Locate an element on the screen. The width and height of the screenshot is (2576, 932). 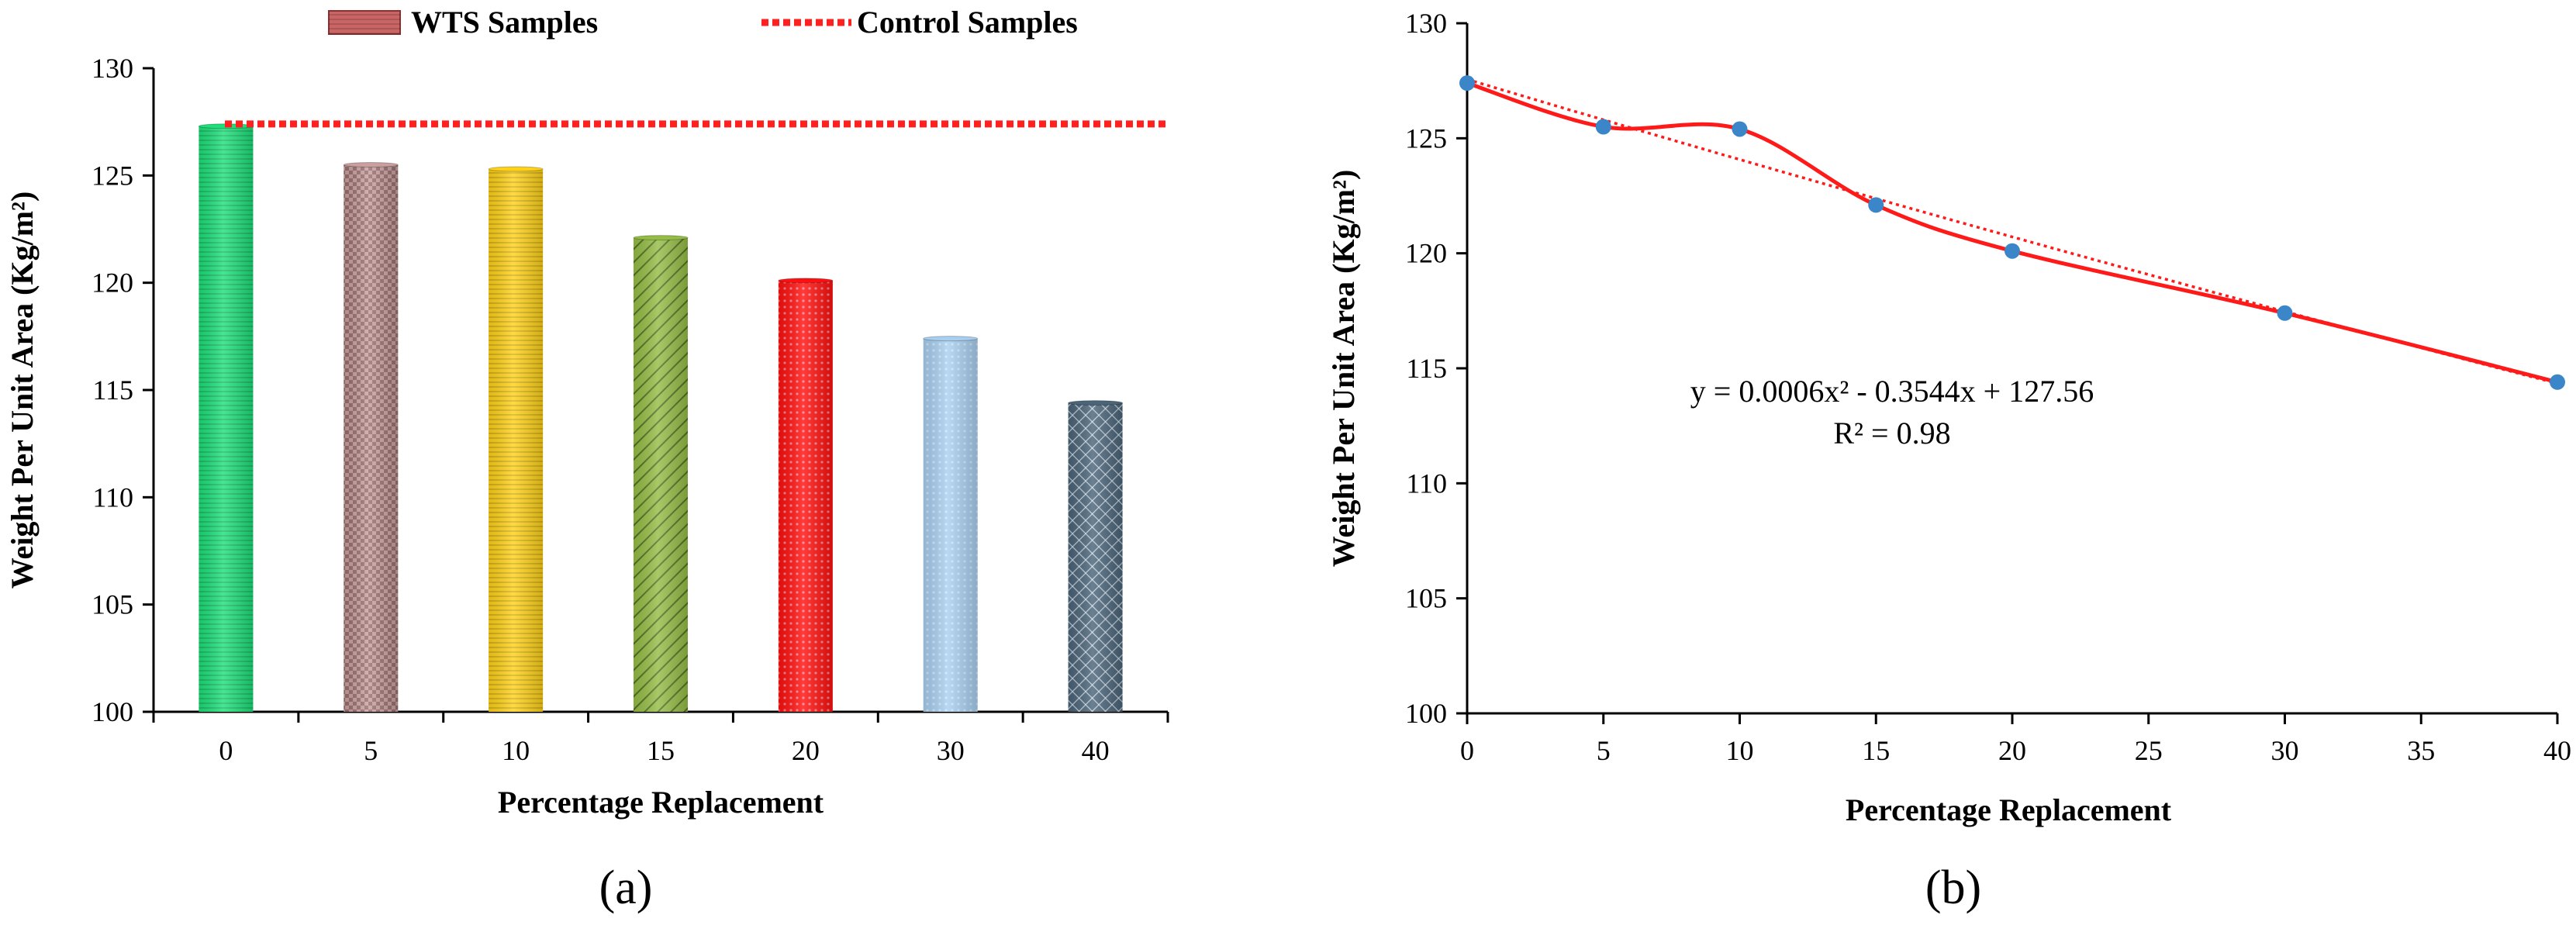
x-tick-label-a: 20 is located at coordinates (806, 750).